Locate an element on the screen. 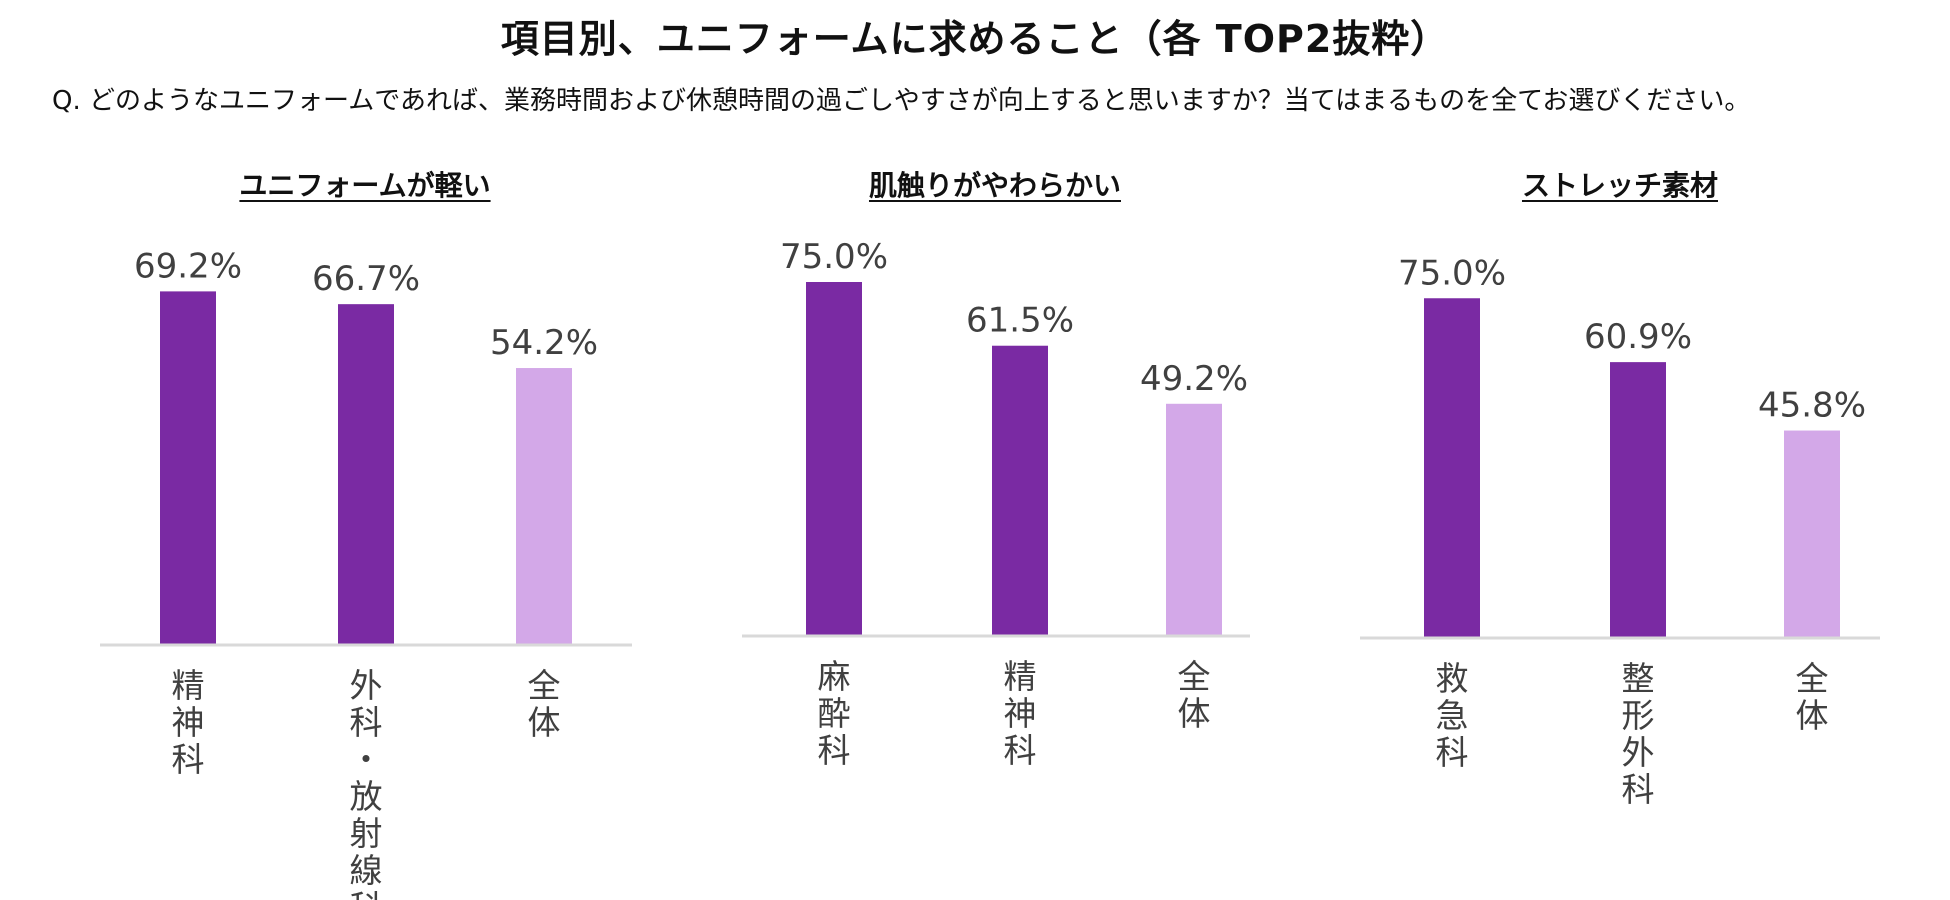 This screenshot has height=900, width=1950. page-title: 項目別、ユニフォームに求めること（各 TOP2抜粋） is located at coordinates (975, 39).